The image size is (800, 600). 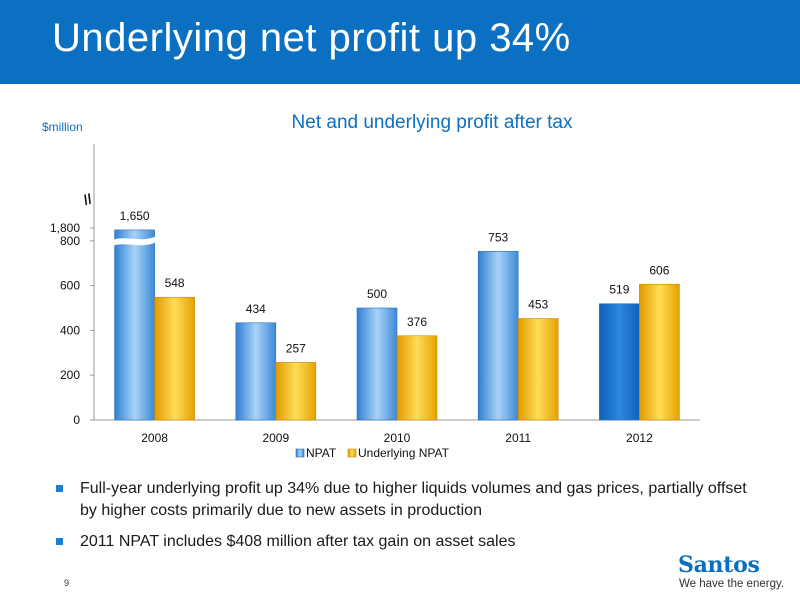 What do you see at coordinates (619, 290) in the screenshot?
I see `data-label: 519` at bounding box center [619, 290].